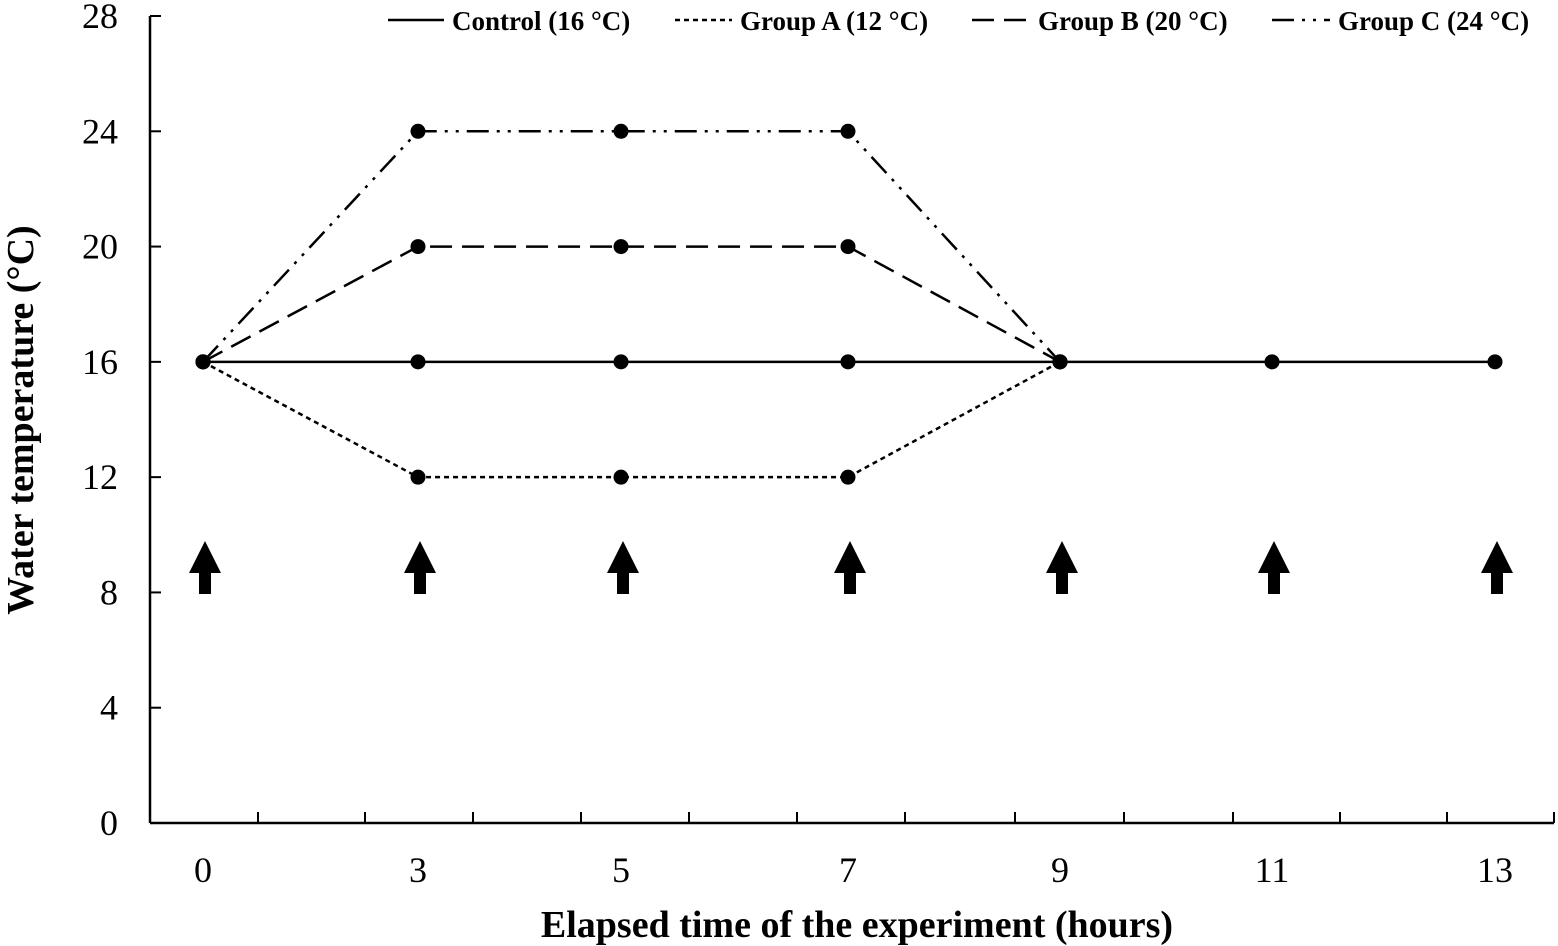 The width and height of the screenshot is (1558, 946). I want to click on x-tick-label: 7, so click(848, 870).